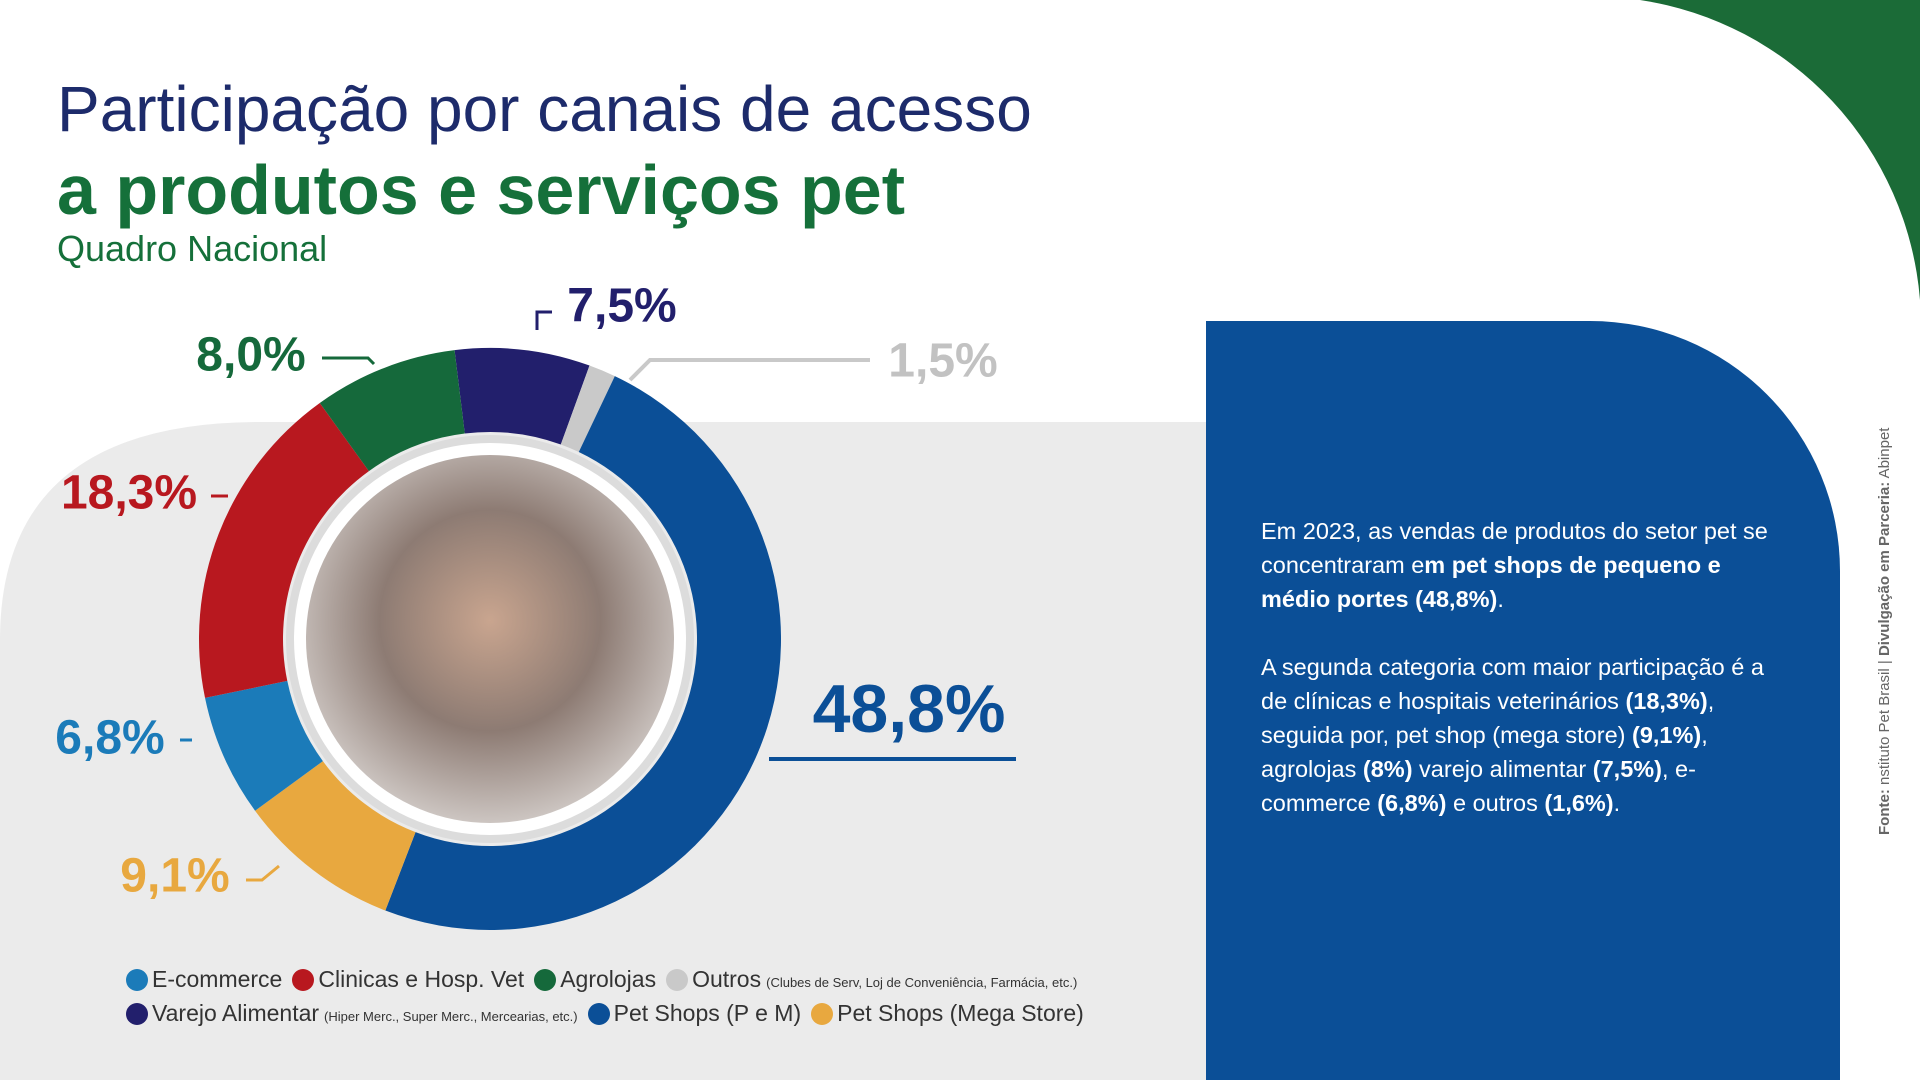 This screenshot has width=1920, height=1080. I want to click on corner-decoration, so click(1780, 150).